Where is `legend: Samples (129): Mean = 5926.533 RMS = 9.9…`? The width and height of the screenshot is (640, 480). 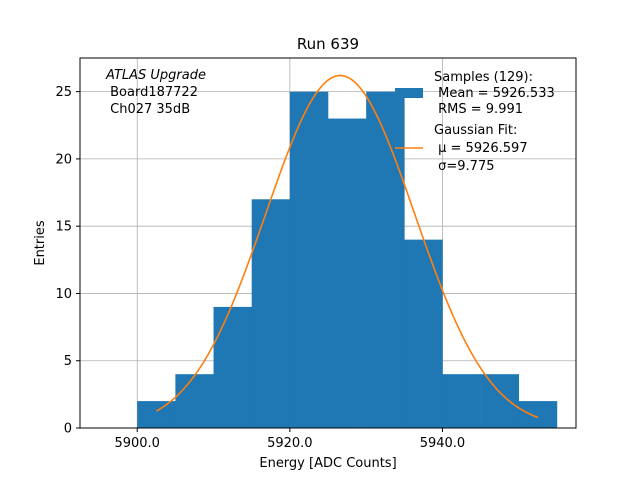
legend: Samples (129): Mean = 5926.533 RMS = 9.9… is located at coordinates (475, 122).